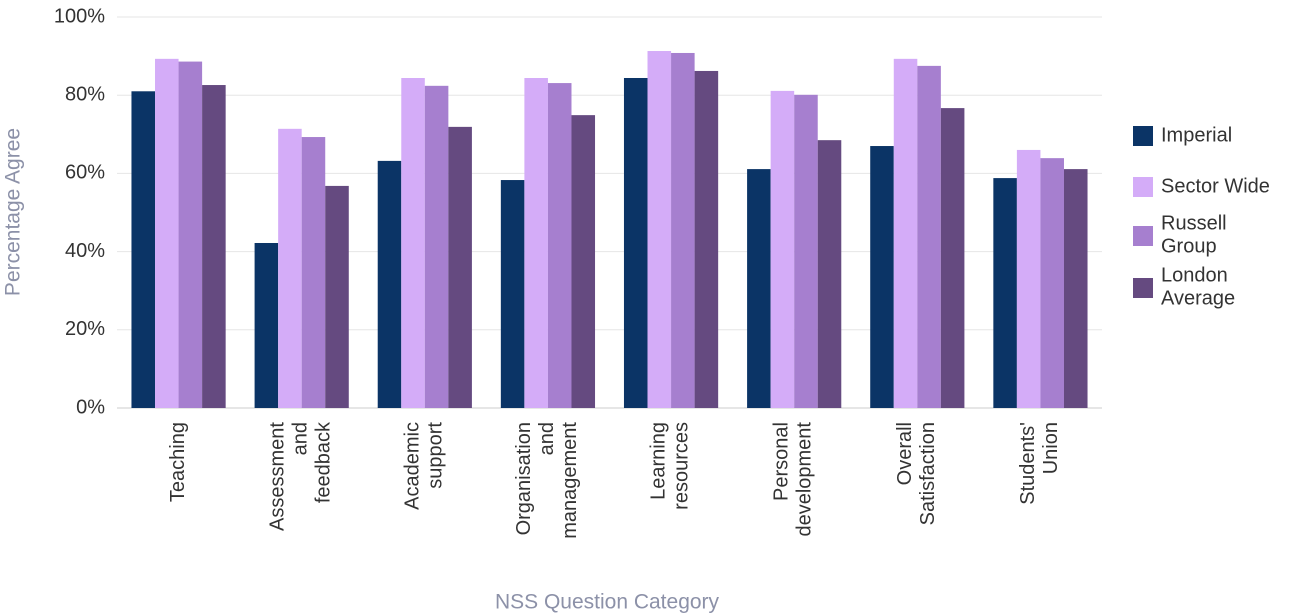 Image resolution: width=1292 pixels, height=616 pixels. Describe the element at coordinates (85, 173) in the screenshot. I see `y-tick-label: 60%` at that location.